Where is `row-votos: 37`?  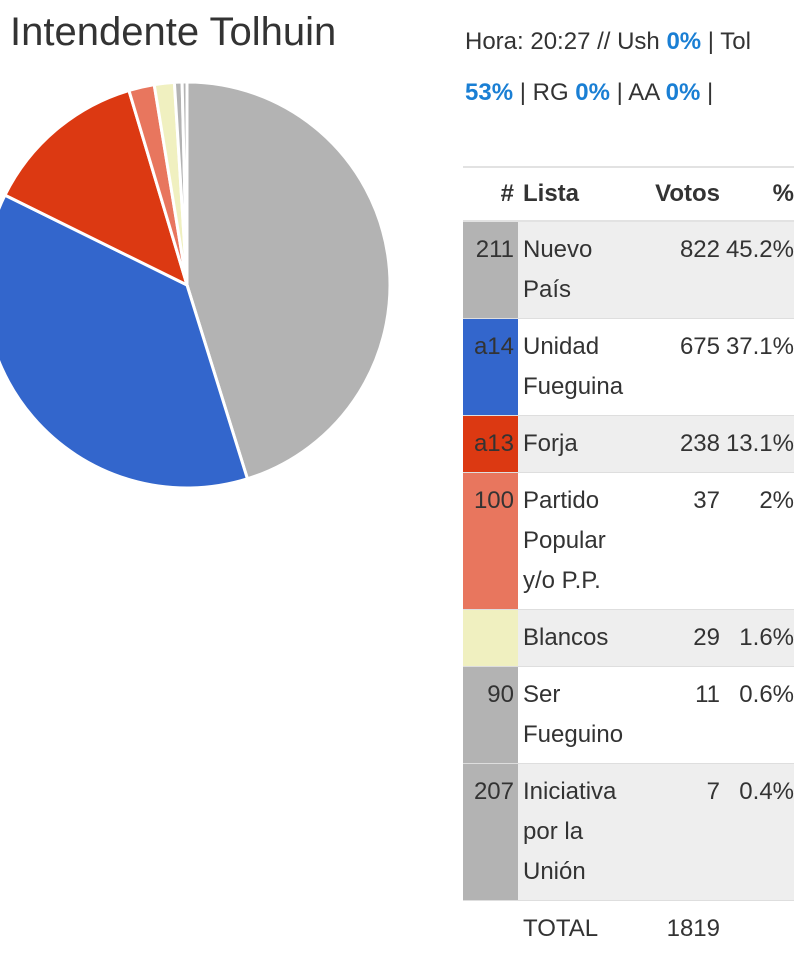 row-votos: 37 is located at coordinates (680, 541).